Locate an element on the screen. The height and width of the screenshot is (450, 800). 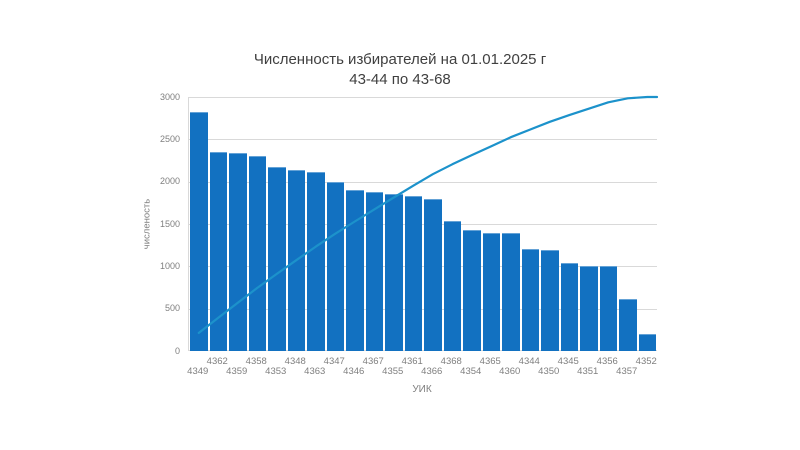
y-tick-label-1000: 1000 is located at coordinates (169, 265).